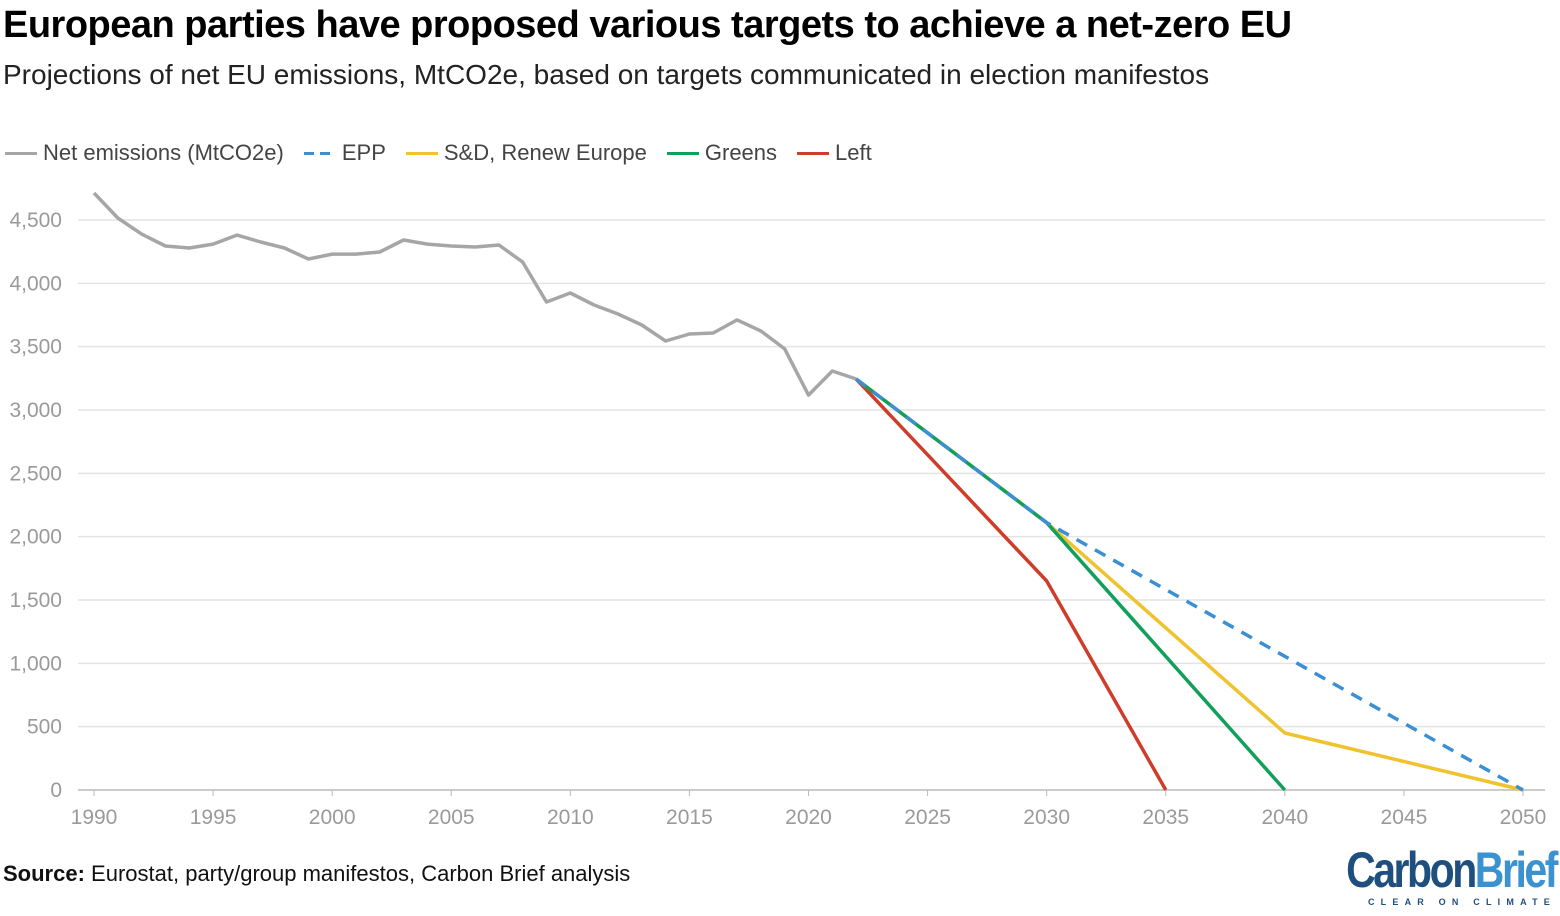 This screenshot has height=916, width=1560. Describe the element at coordinates (834, 153) in the screenshot. I see `legend-item: Left` at that location.